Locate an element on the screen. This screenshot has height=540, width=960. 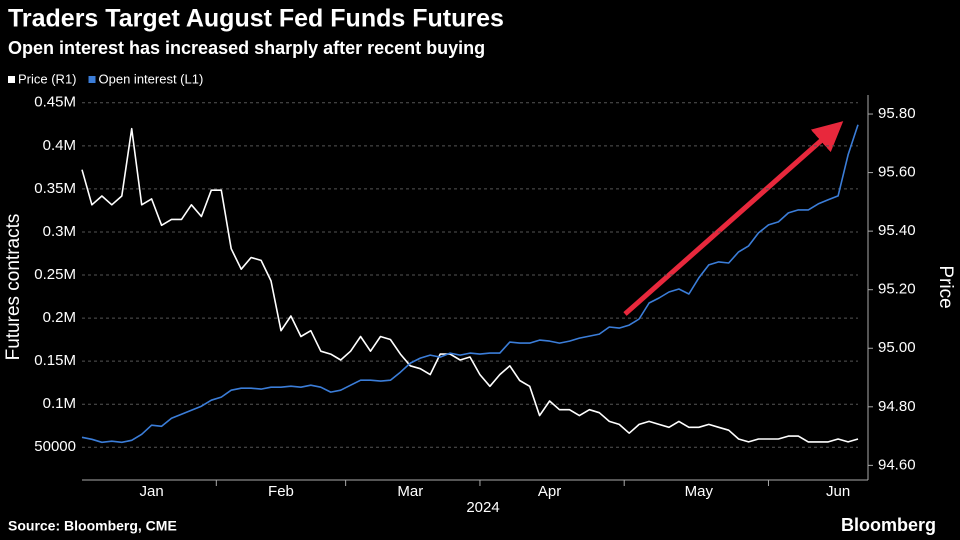
y2-tick-label: 95.40 is located at coordinates (897, 230).